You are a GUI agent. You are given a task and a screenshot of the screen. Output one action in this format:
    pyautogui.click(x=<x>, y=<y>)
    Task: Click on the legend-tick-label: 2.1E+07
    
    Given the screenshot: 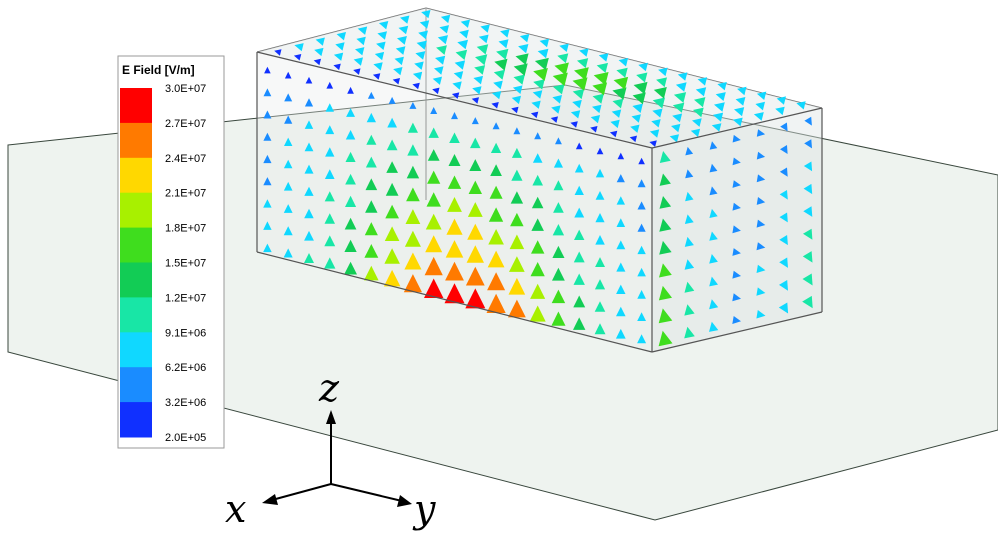 What is the action you would take?
    pyautogui.click(x=185, y=194)
    